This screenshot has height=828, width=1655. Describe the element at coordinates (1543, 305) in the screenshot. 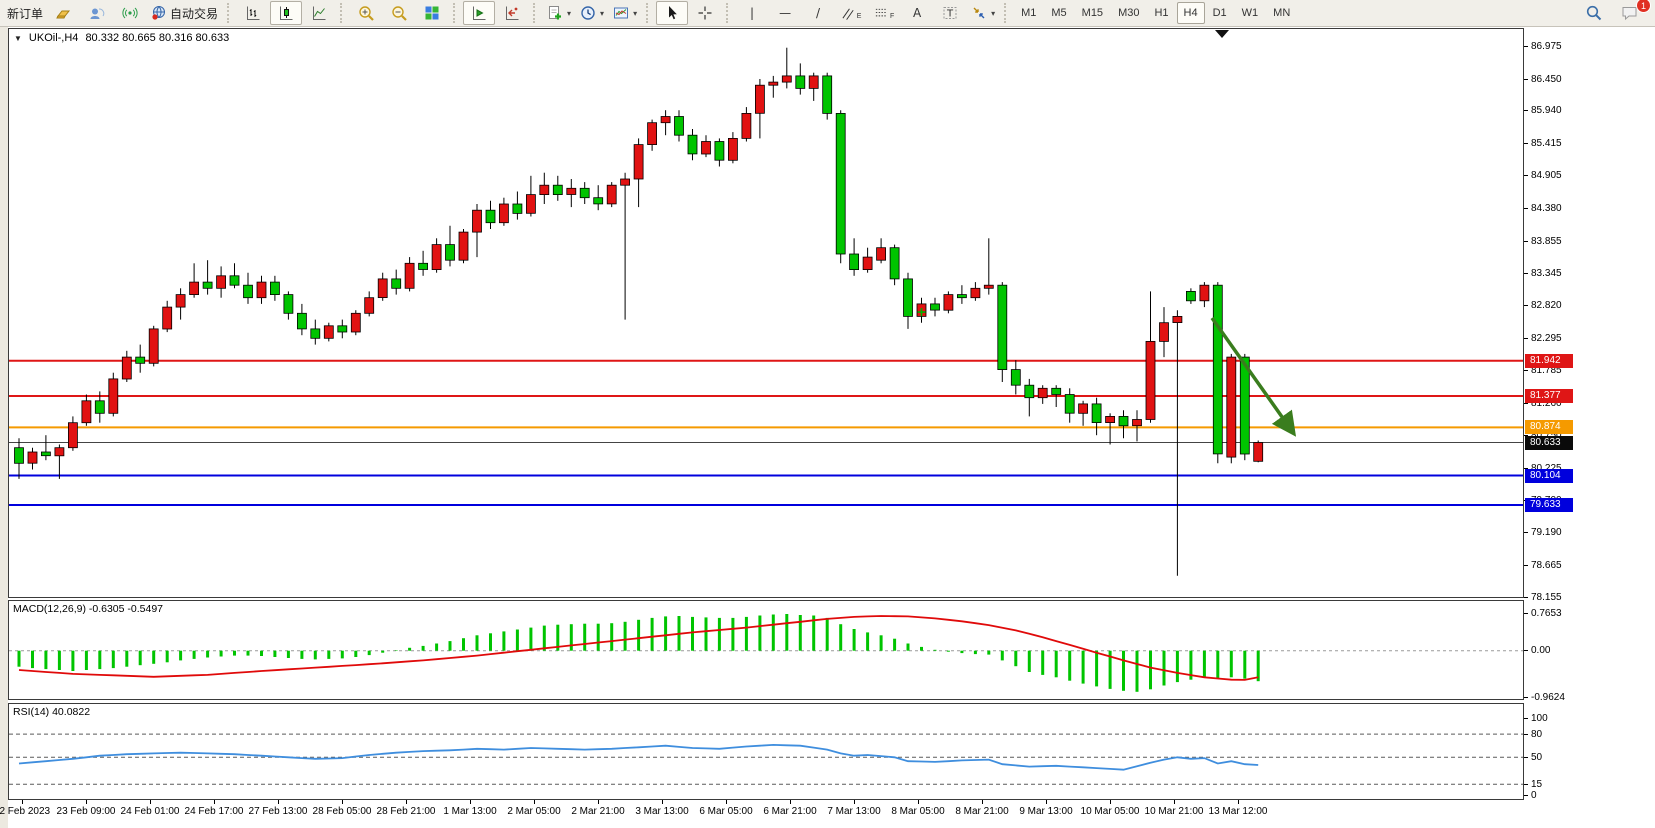

I see `price-tick: 82.820` at that location.